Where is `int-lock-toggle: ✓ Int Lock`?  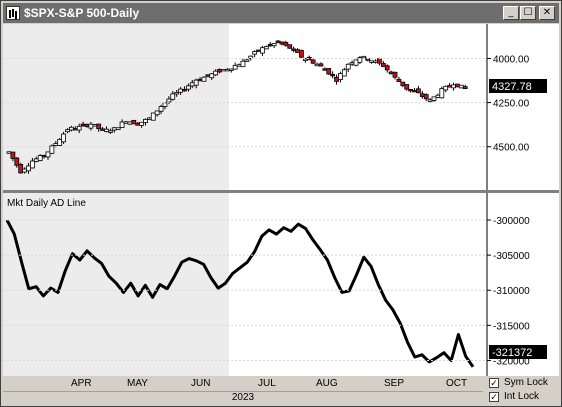 int-lock-toggle: ✓ Int Lock is located at coordinates (524, 397).